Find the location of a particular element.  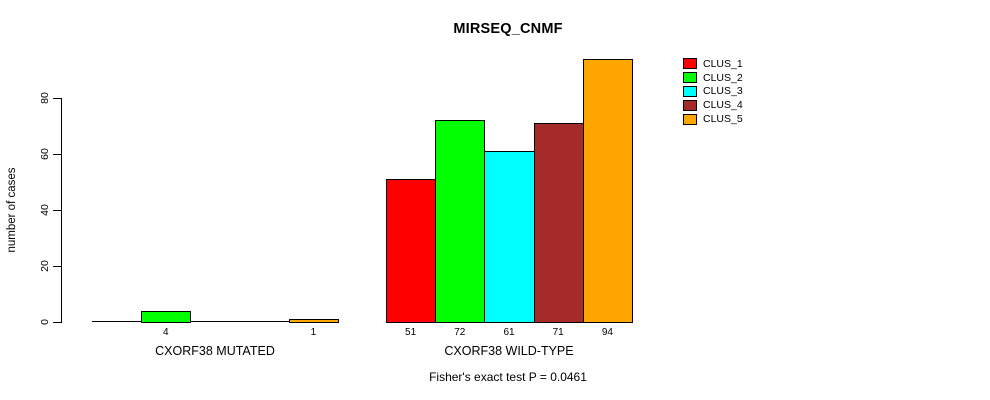

bar-clus_2-group2 is located at coordinates (460, 221).